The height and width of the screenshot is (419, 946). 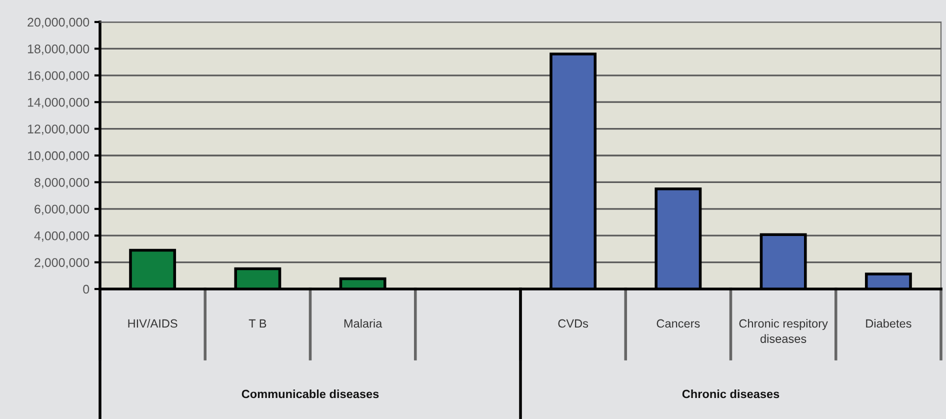 What do you see at coordinates (59, 156) in the screenshot?
I see `y-tick-label: 10,000,000` at bounding box center [59, 156].